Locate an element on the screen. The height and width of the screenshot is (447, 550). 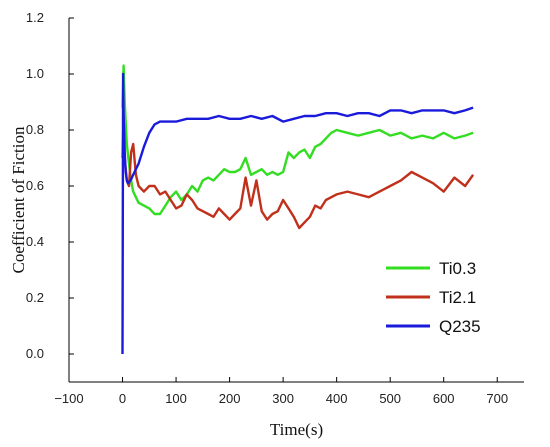
x-tick-label: −100 is located at coordinates (68, 398).